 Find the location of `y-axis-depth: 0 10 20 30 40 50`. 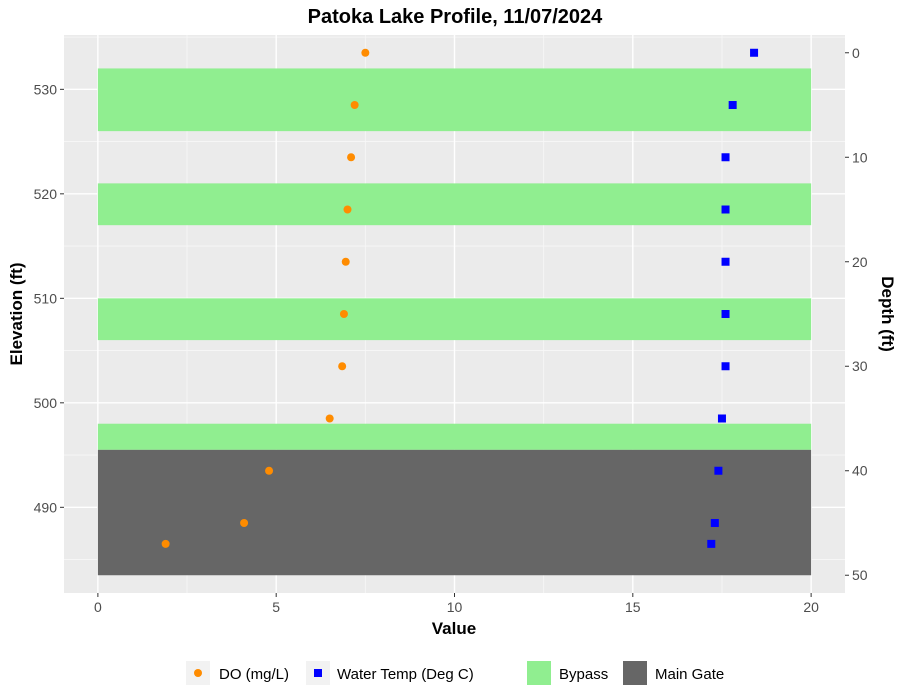

y-axis-depth: 0 10 20 30 40 50 is located at coordinates (856, 314).